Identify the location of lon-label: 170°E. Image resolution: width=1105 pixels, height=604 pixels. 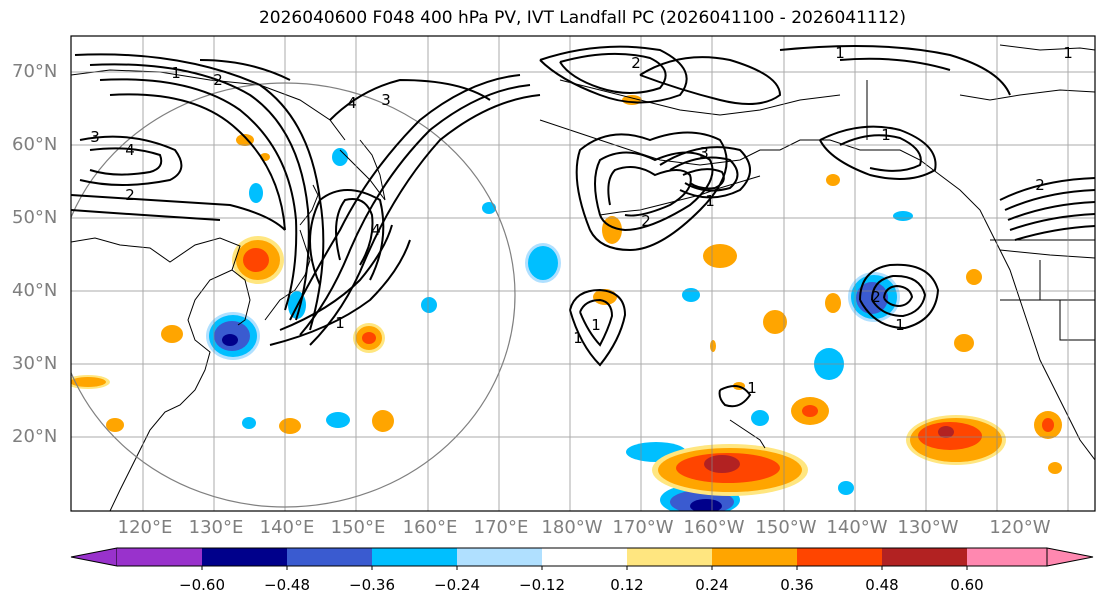
(501, 527).